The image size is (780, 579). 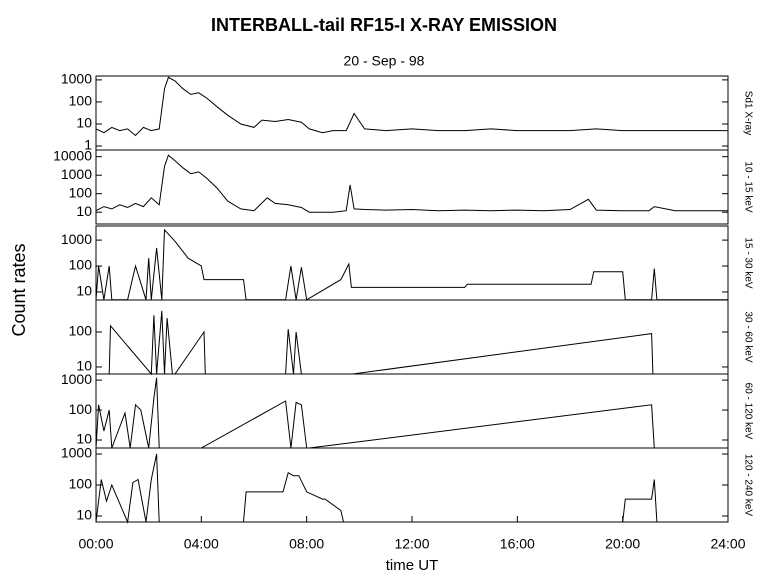 What do you see at coordinates (622, 544) in the screenshot?
I see `x-tick-label: 20:00` at bounding box center [622, 544].